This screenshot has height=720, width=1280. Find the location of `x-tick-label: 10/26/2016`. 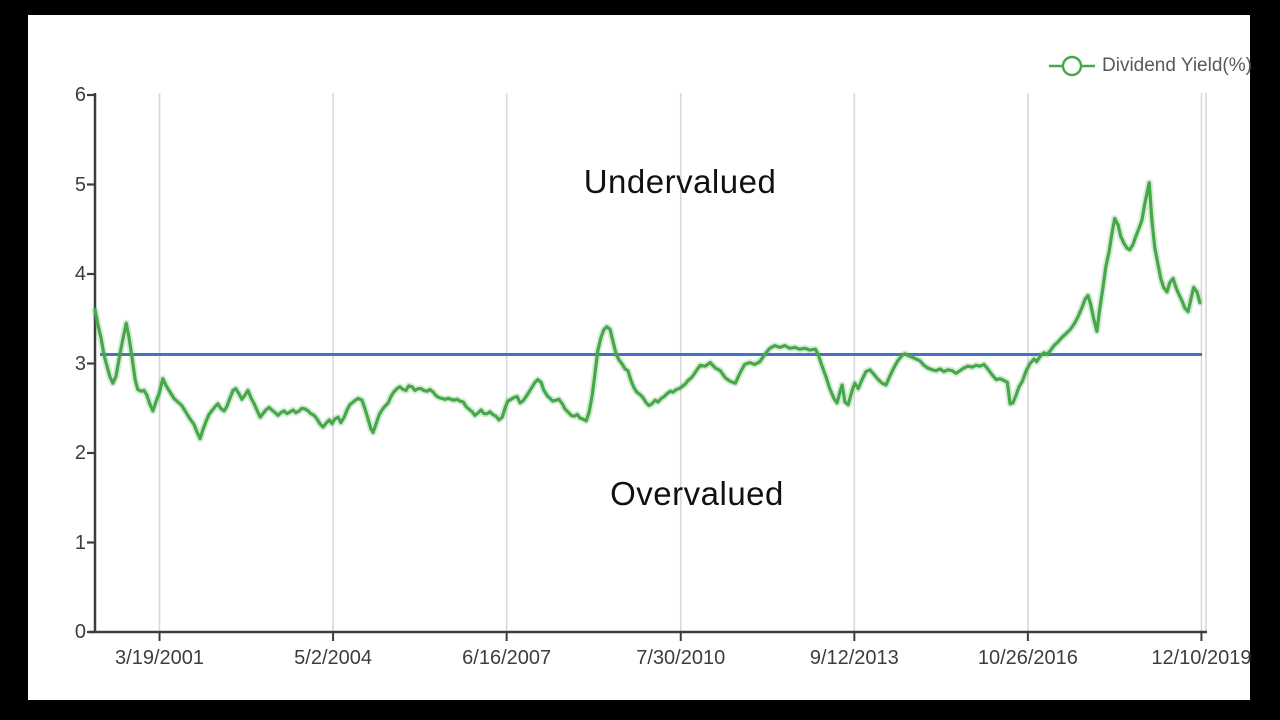

x-tick-label: 10/26/2016 is located at coordinates (1027, 658).